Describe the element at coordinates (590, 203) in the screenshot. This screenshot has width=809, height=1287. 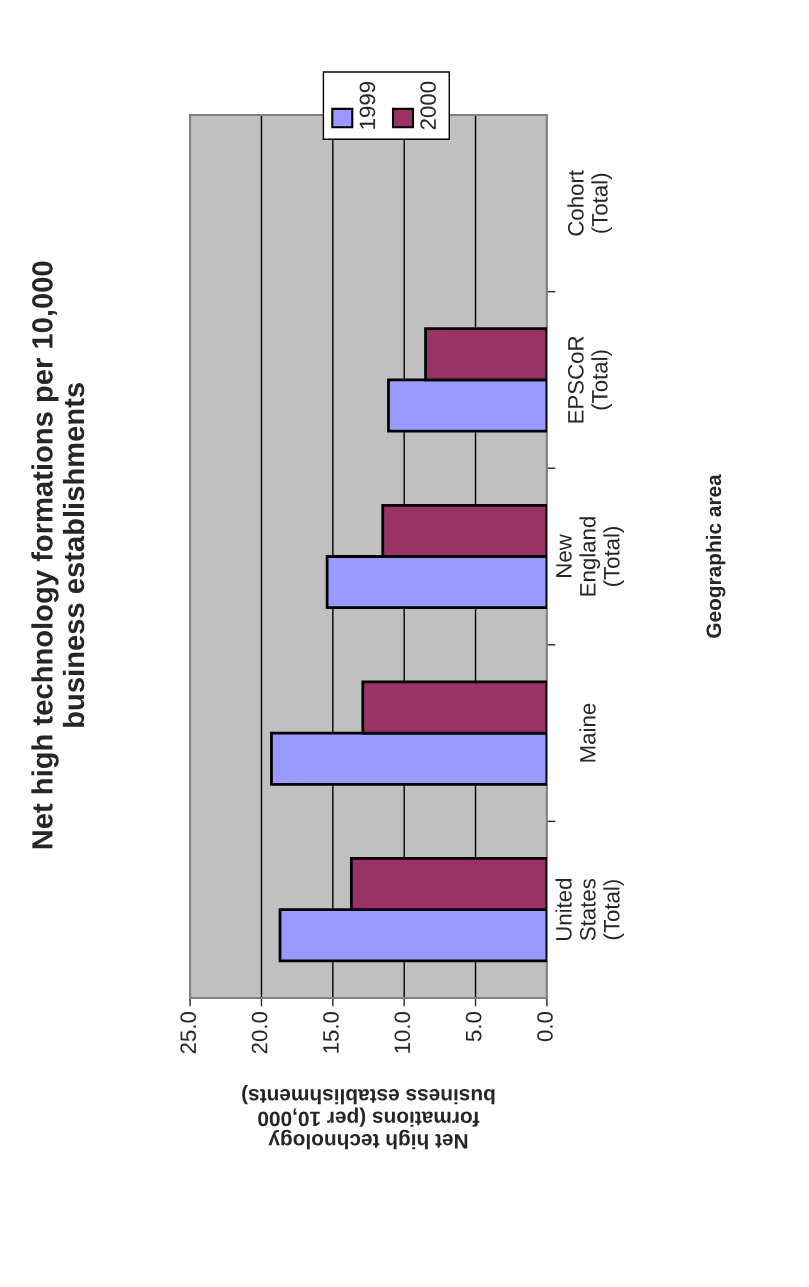
I see `y-tick-label: Cohort (Total)` at that location.